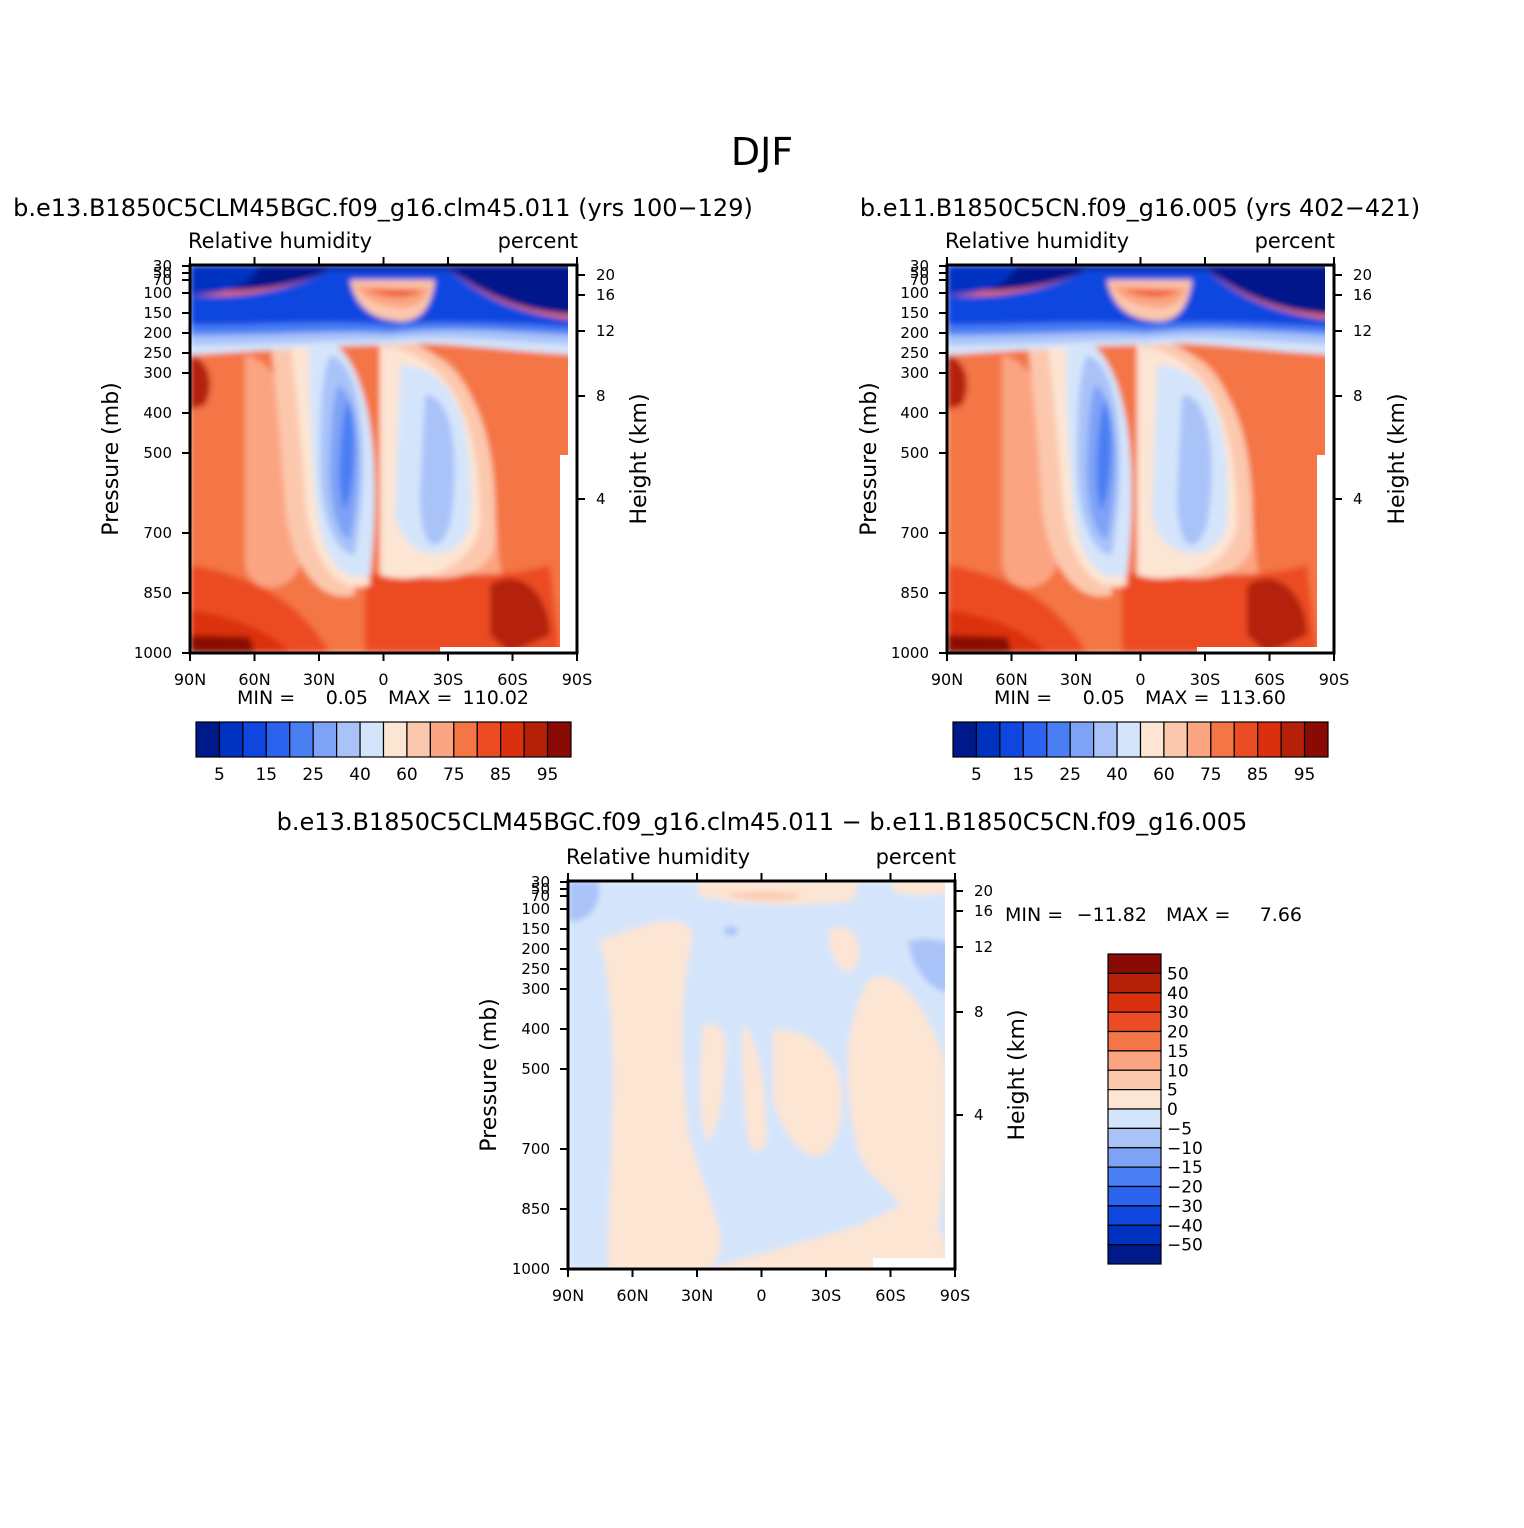  Describe the element at coordinates (540, 896) in the screenshot. I see `panel-3-ytick: 70` at that location.